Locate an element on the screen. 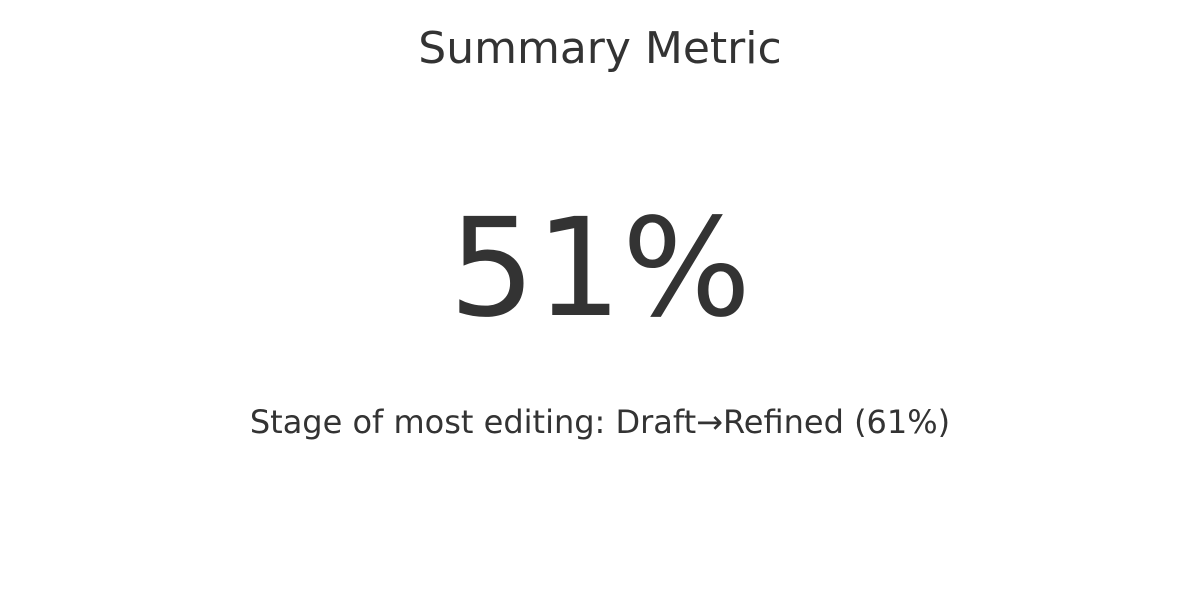 The image size is (1200, 600). chart-title: Summary Metric is located at coordinates (600, 48).